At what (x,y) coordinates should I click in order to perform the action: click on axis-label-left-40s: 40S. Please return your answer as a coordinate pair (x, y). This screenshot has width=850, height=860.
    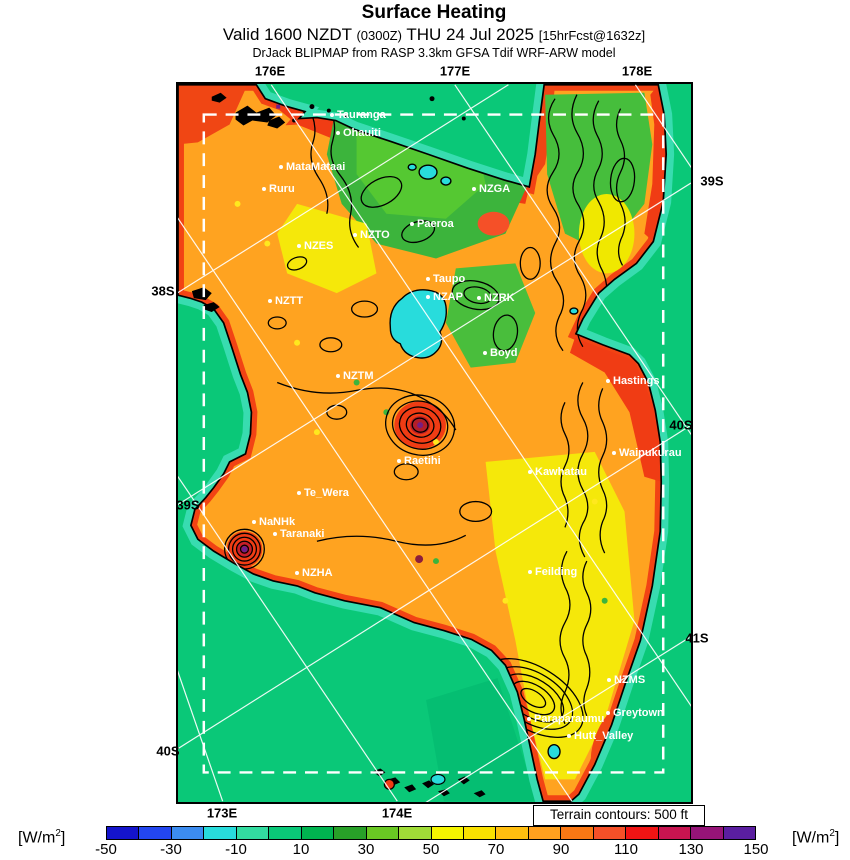
    Looking at the image, I should click on (168, 751).